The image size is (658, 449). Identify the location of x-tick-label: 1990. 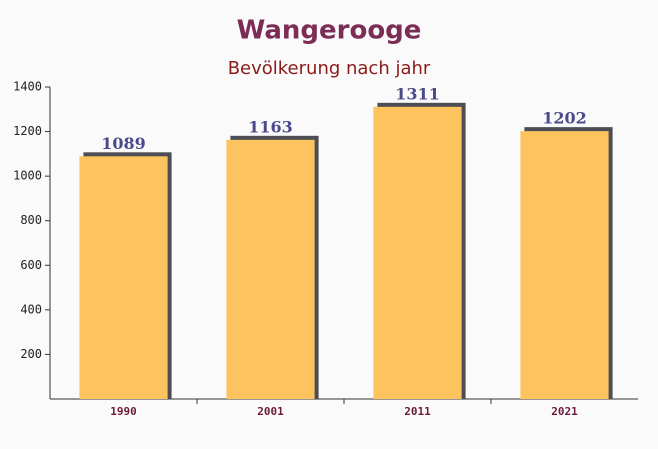
(123, 411).